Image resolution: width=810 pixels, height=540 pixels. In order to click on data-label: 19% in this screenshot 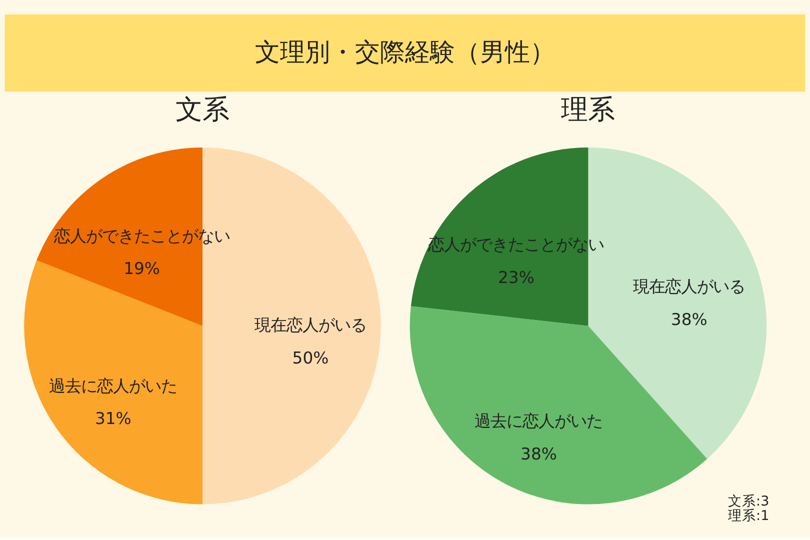, I will do `click(142, 268)`.